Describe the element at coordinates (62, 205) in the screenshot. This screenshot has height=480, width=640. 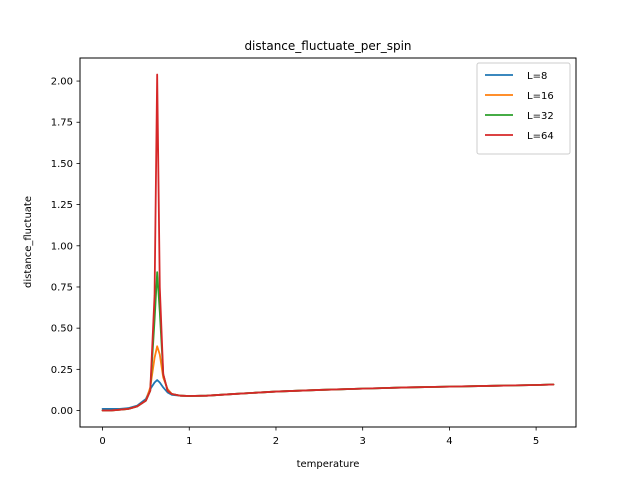
I see `y-tick-label: 1.25` at that location.